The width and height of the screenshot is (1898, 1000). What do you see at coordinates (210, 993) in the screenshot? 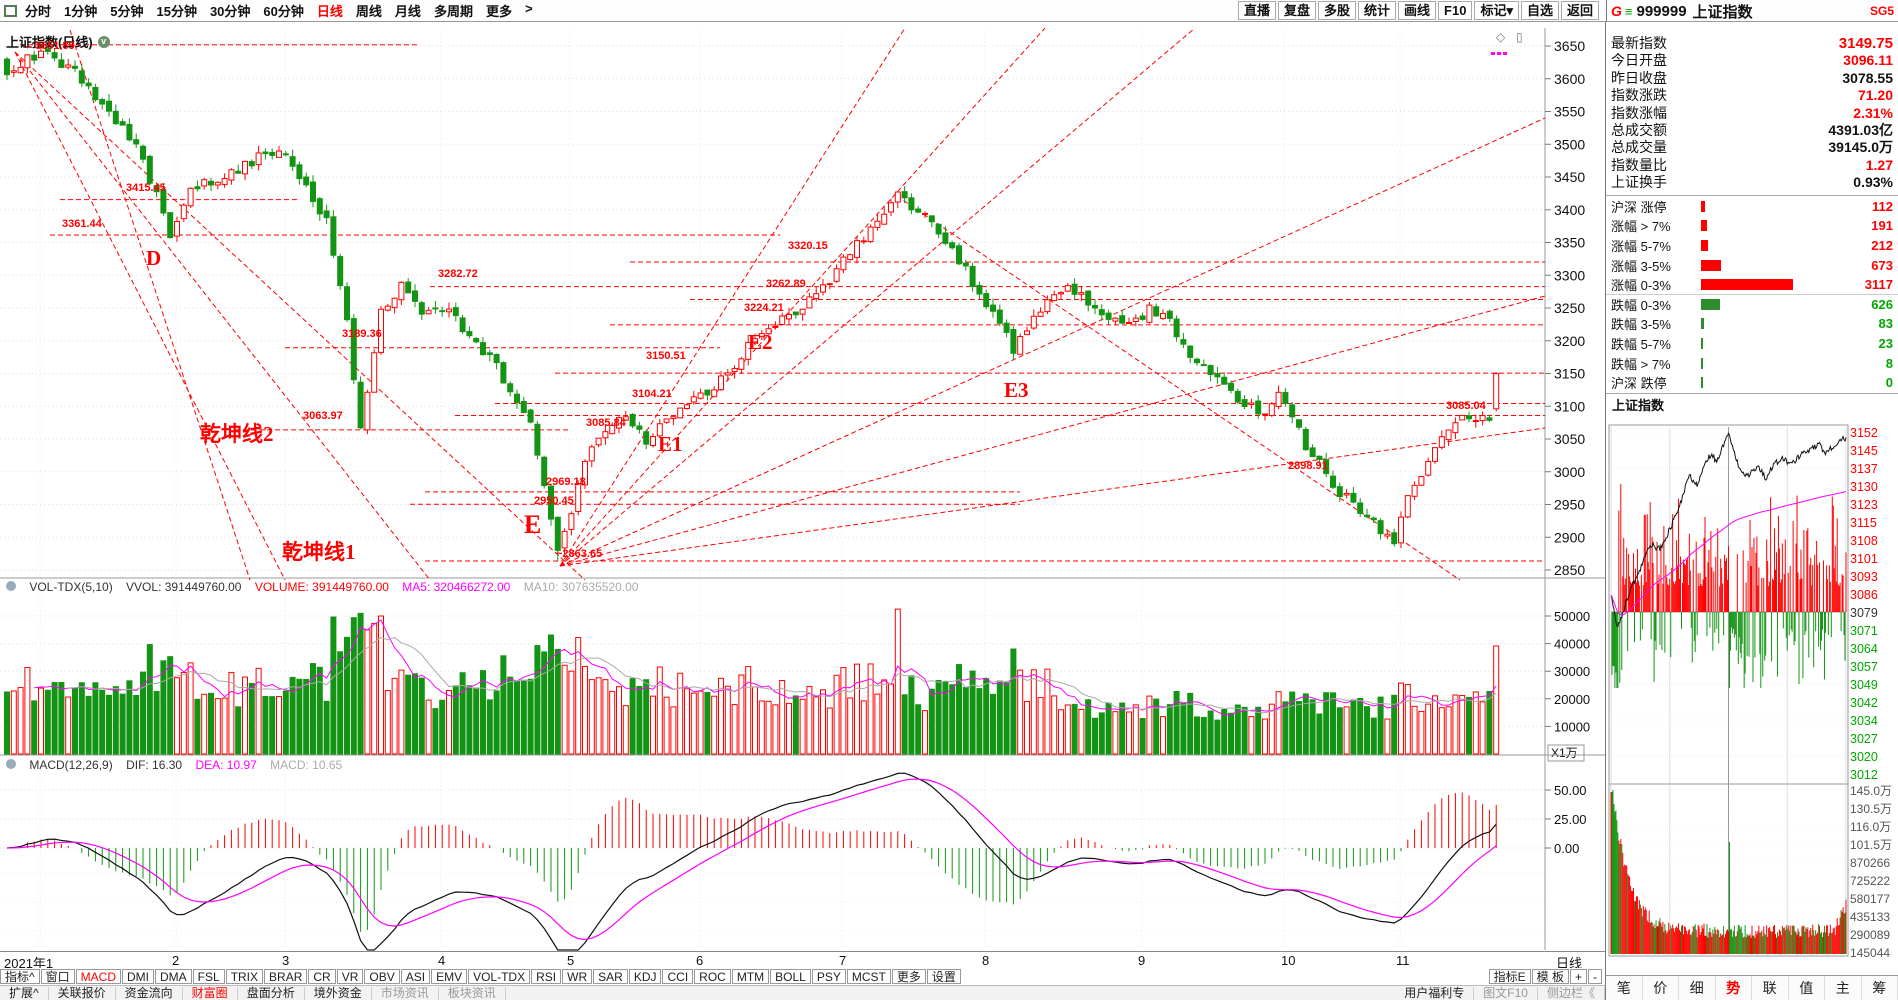
I see `status-item-3: 财富圈` at bounding box center [210, 993].